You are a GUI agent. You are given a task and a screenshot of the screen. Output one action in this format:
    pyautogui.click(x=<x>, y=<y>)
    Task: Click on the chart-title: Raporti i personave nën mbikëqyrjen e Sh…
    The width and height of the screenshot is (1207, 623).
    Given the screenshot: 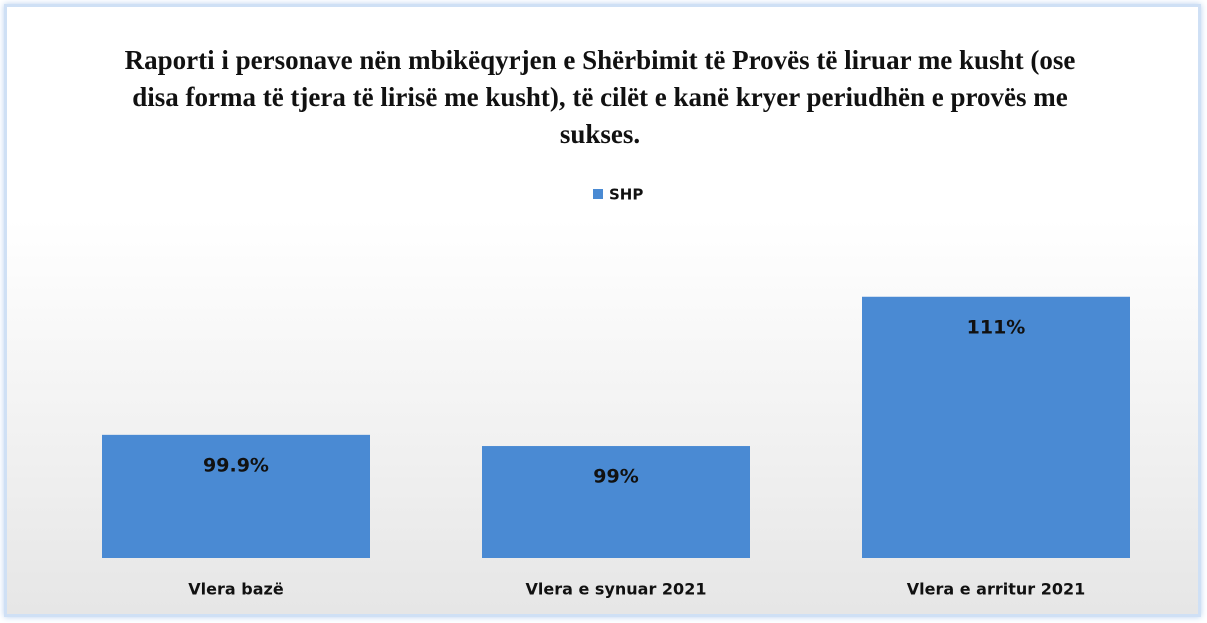 What is the action you would take?
    pyautogui.click(x=600, y=97)
    